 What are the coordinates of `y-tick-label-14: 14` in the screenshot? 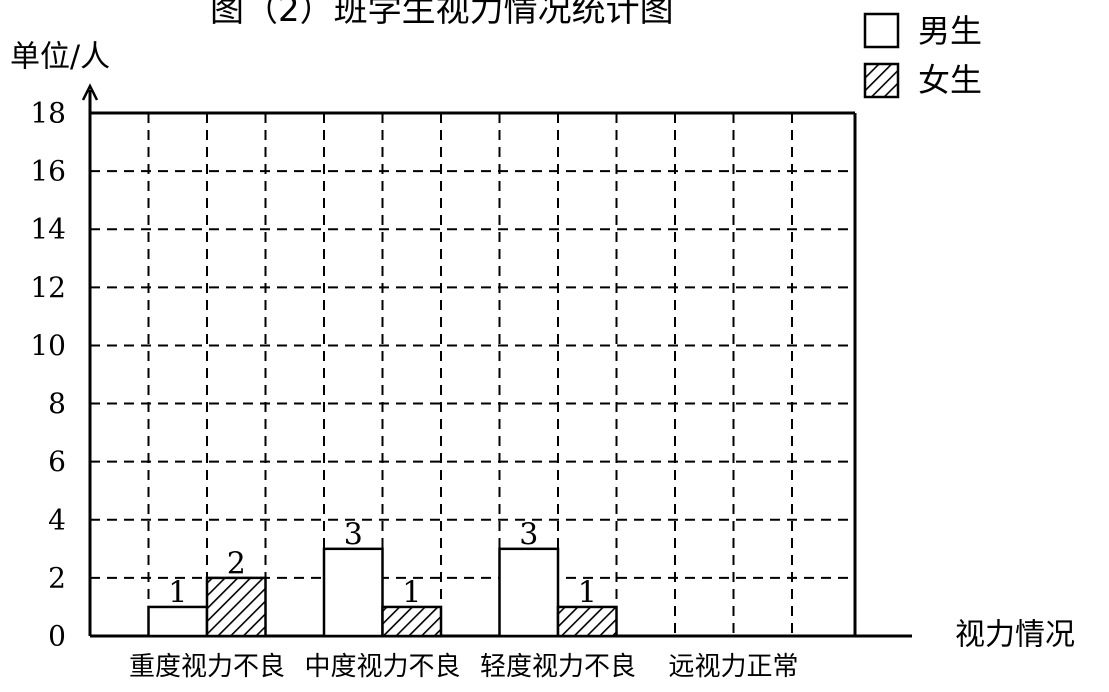 It's located at (48, 229).